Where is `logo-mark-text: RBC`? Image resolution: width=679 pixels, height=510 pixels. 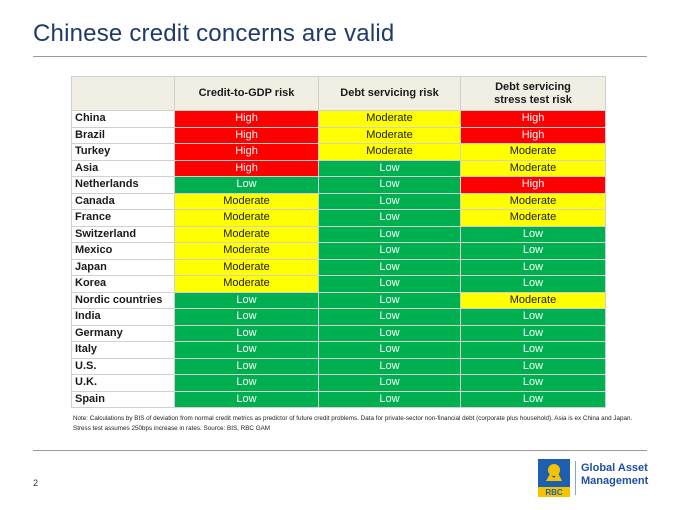
logo-mark-text: RBC is located at coordinates (554, 492).